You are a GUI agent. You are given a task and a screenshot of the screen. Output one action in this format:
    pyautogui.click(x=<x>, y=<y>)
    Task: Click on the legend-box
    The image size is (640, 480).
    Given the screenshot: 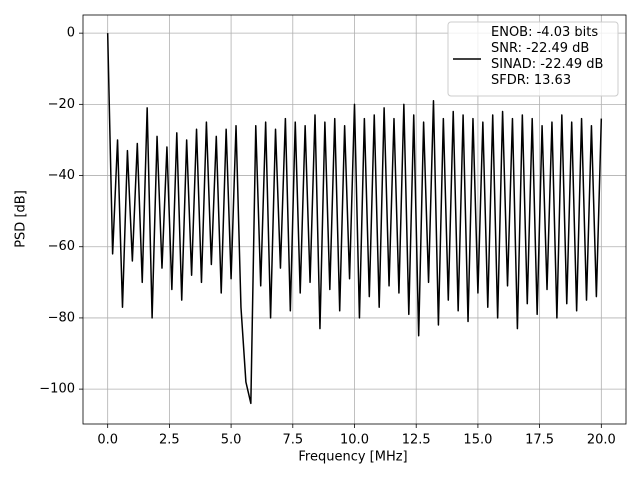 What is the action you would take?
    pyautogui.click(x=533, y=59)
    